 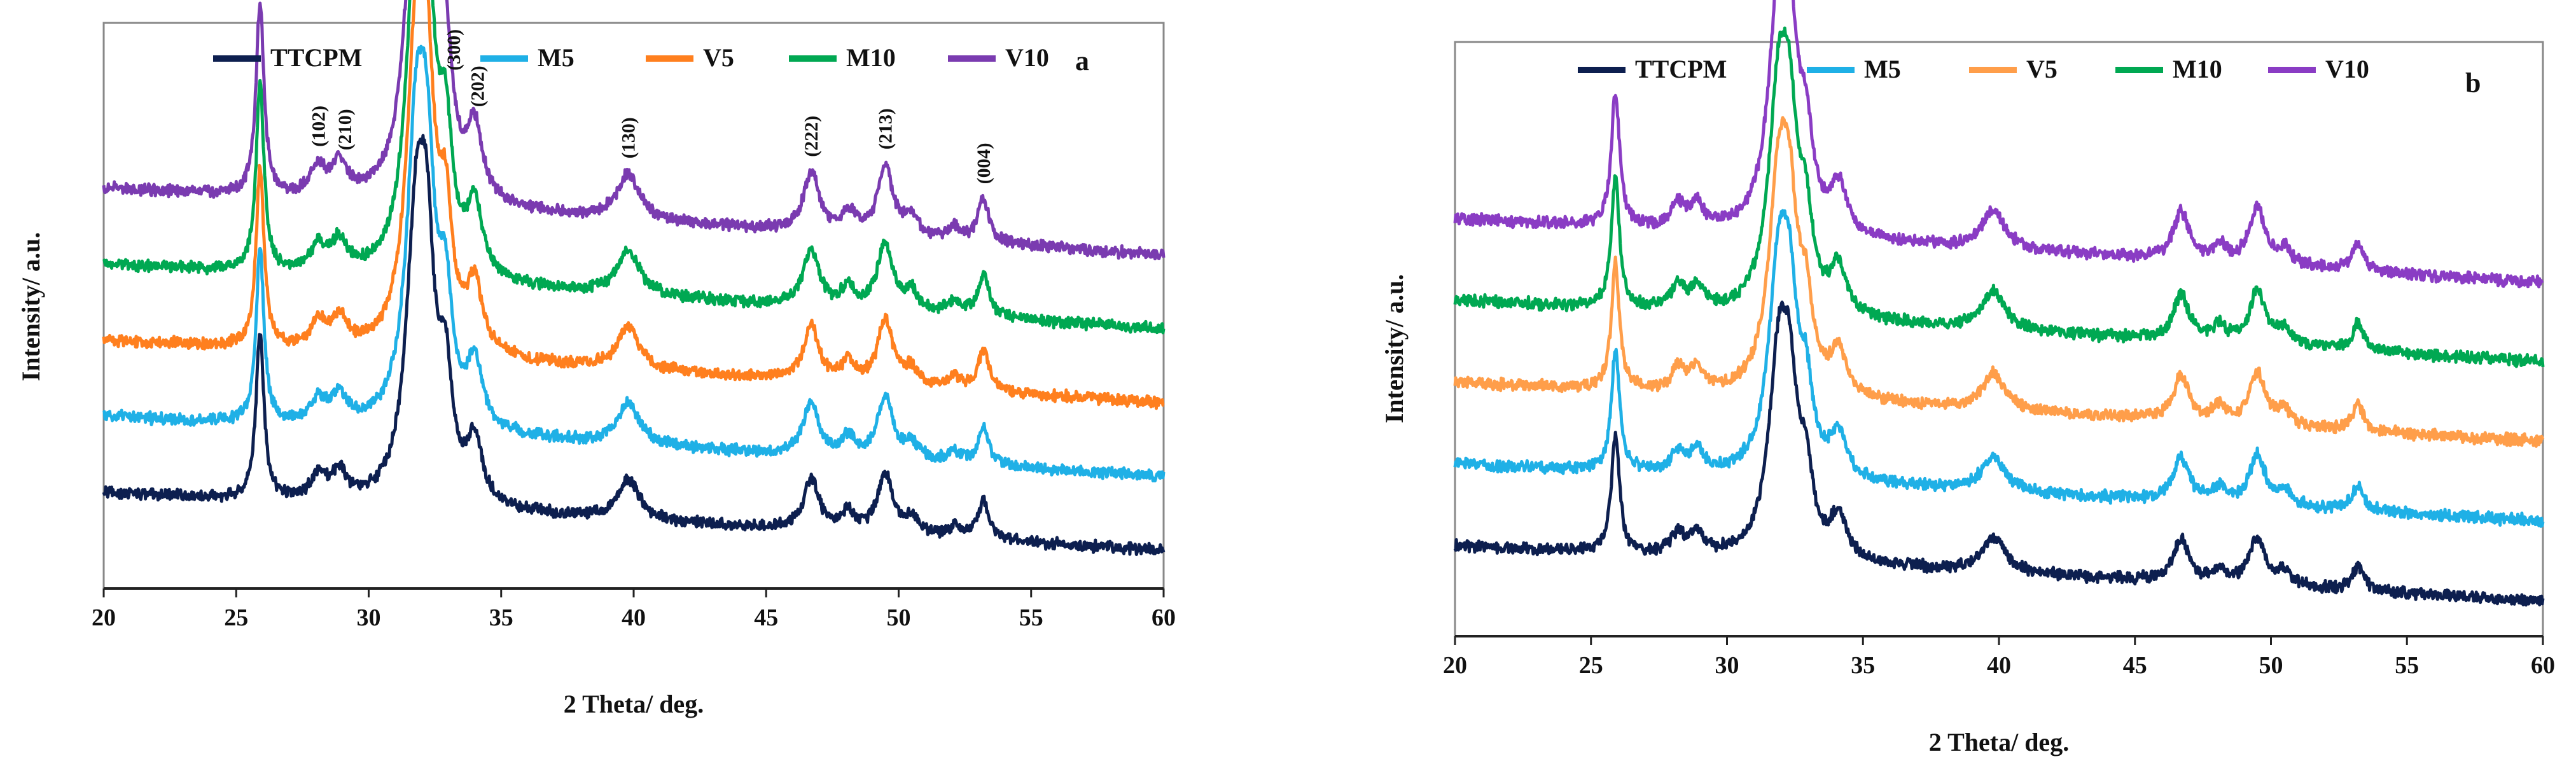 What do you see at coordinates (634, 704) in the screenshot?
I see `panel-a-x-axis-title: 2 Theta/ deg.` at bounding box center [634, 704].